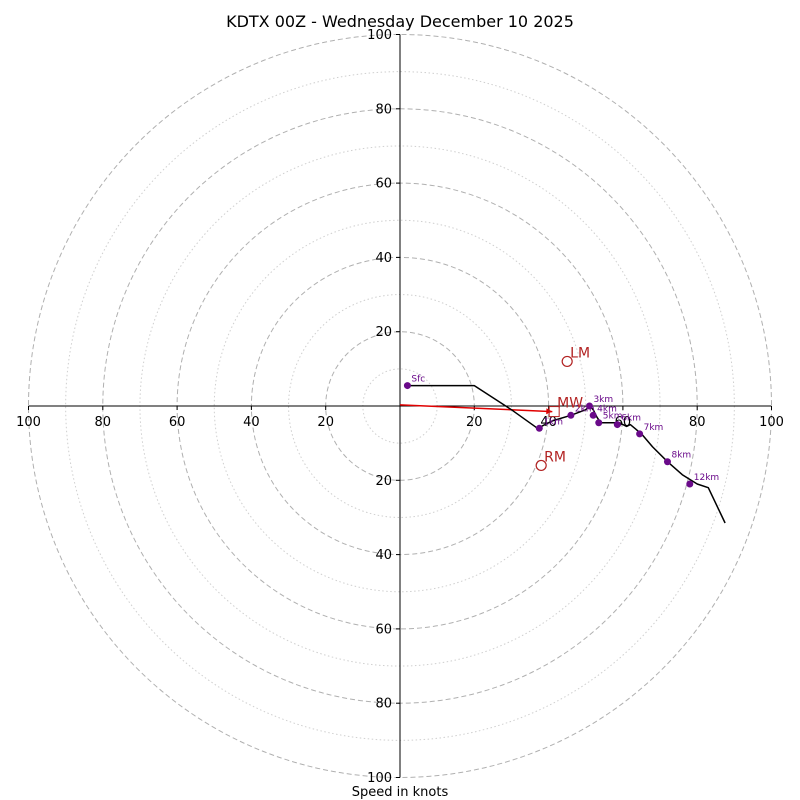 This screenshot has height=800, width=800. What do you see at coordinates (593, 415) in the screenshot?
I see `height-point-4km` at bounding box center [593, 415].